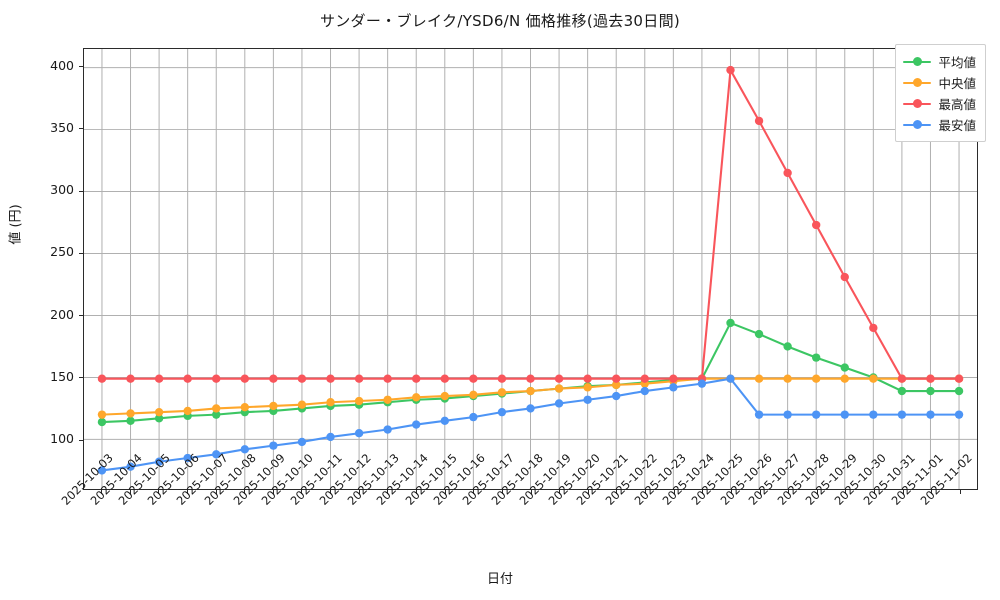 This screenshot has width=1000, height=600. What do you see at coordinates (500, 21) in the screenshot?
I see `chart-title: サンダー・ブレイク/YSD6/N 価格推移(過去30日間)` at bounding box center [500, 21].